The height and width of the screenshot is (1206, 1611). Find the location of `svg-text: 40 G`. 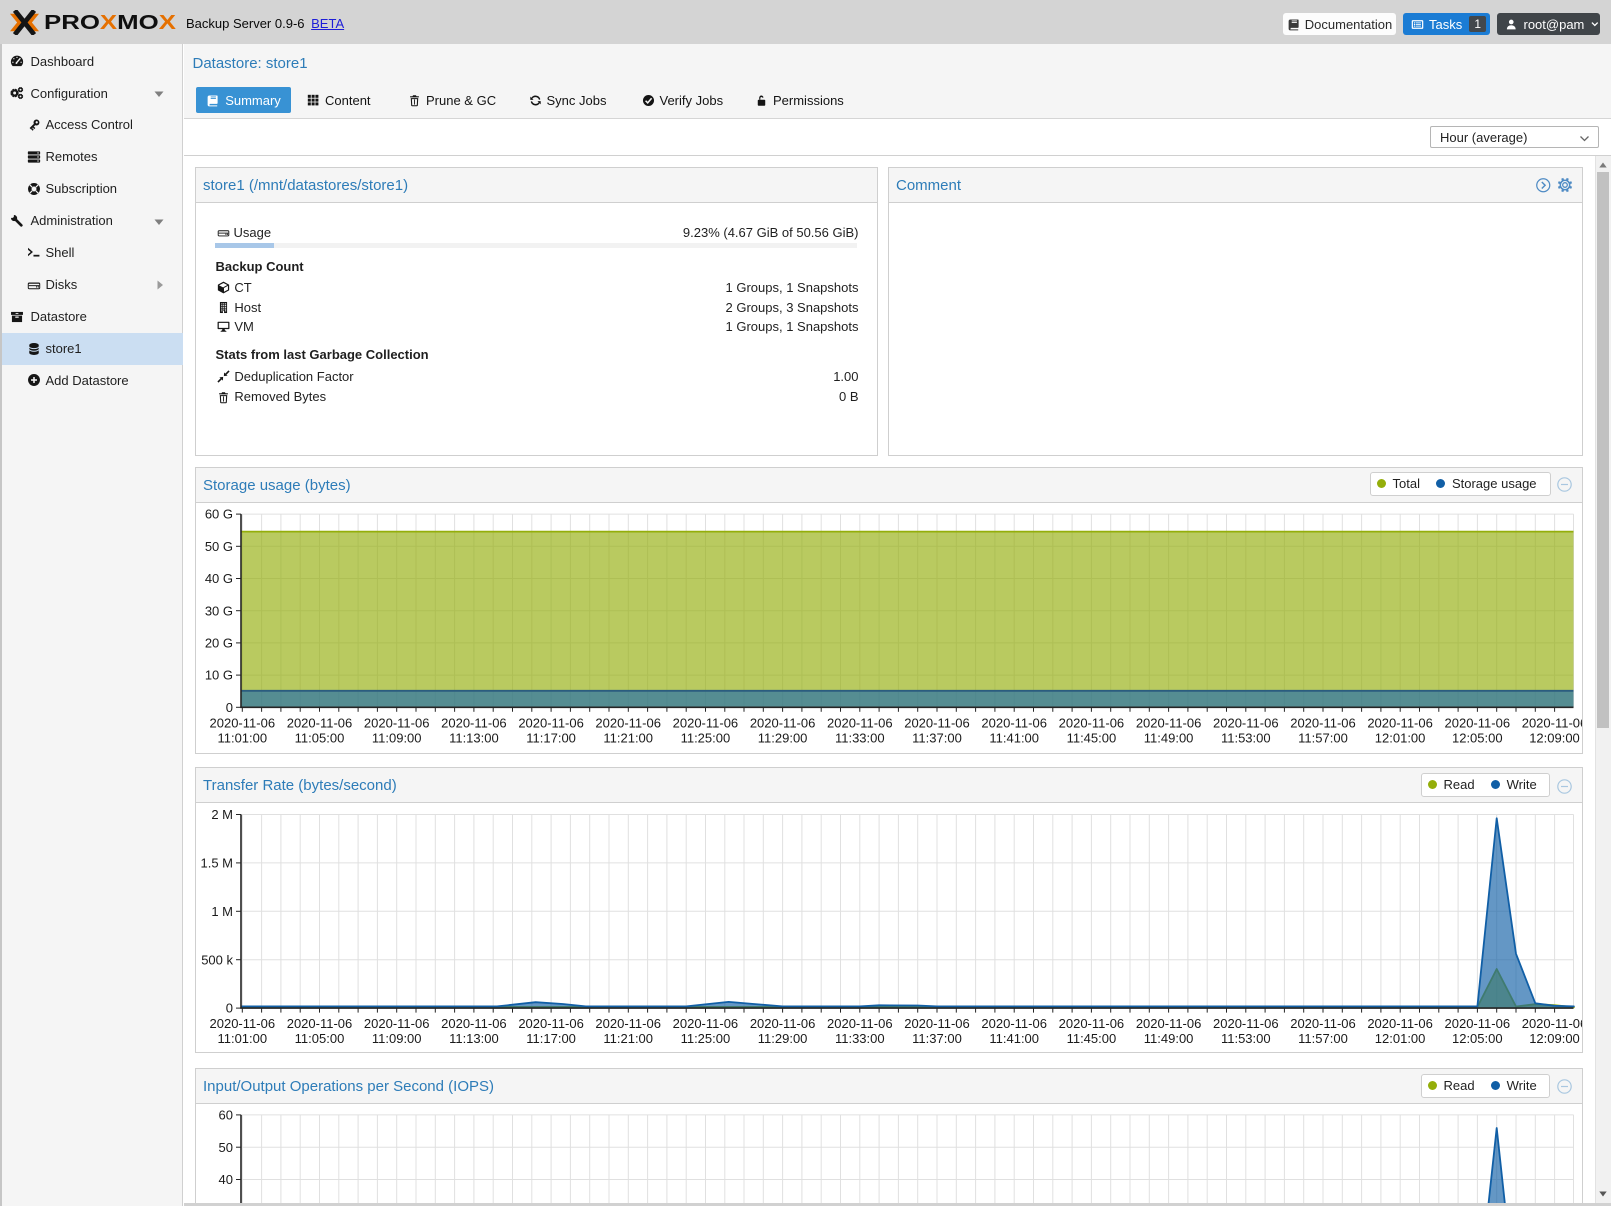

svg-text: 40 G is located at coordinates (219, 578).